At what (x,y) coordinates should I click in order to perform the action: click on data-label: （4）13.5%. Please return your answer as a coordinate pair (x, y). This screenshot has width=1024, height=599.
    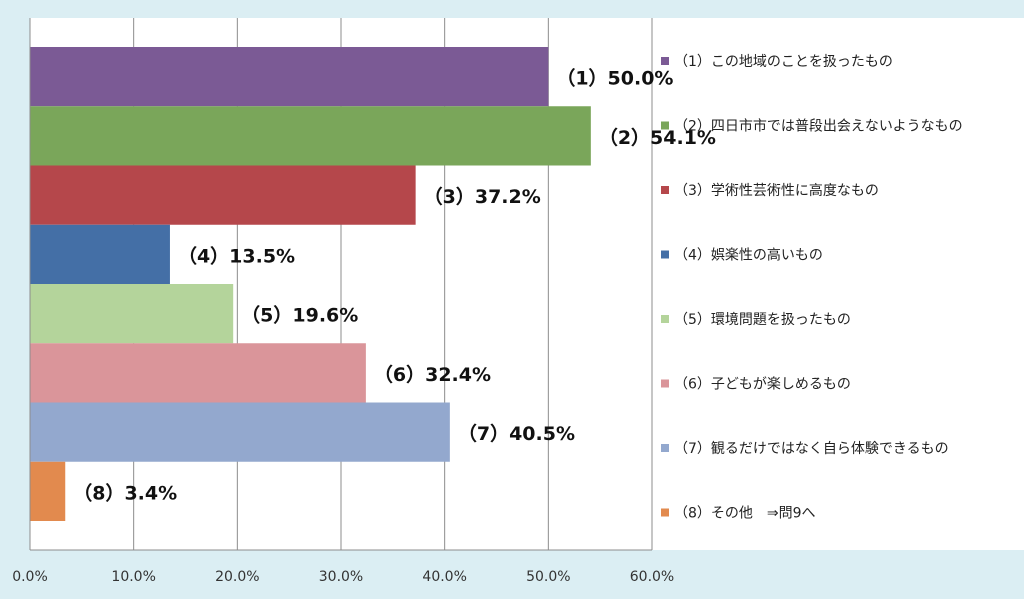
    Looking at the image, I should click on (236, 255).